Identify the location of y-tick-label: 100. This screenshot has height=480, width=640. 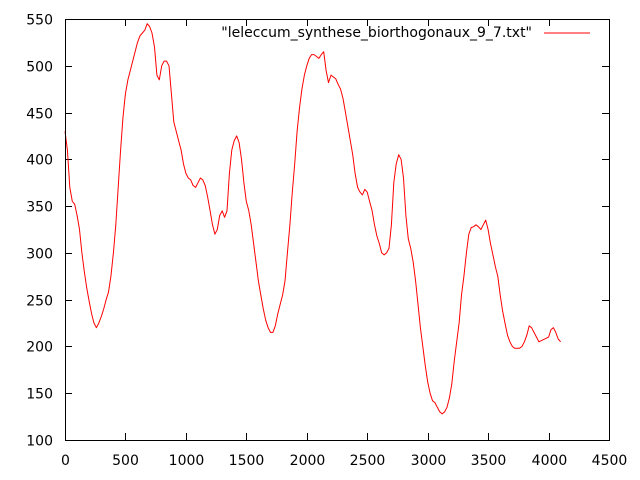
(39, 442).